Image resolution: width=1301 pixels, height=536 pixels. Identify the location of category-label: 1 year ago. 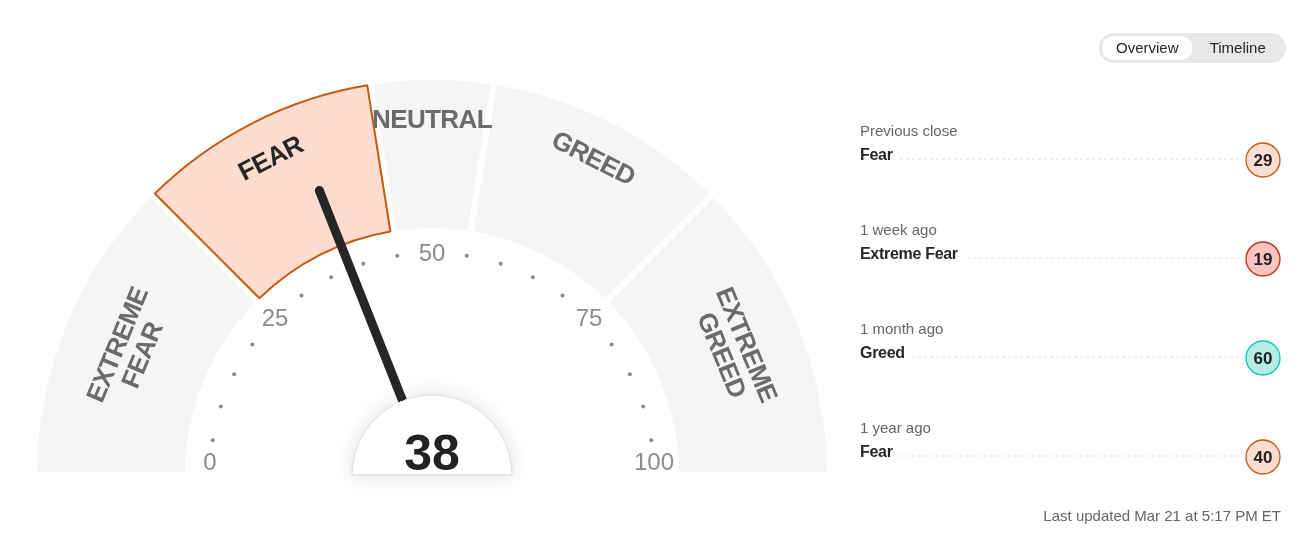
(895, 428).